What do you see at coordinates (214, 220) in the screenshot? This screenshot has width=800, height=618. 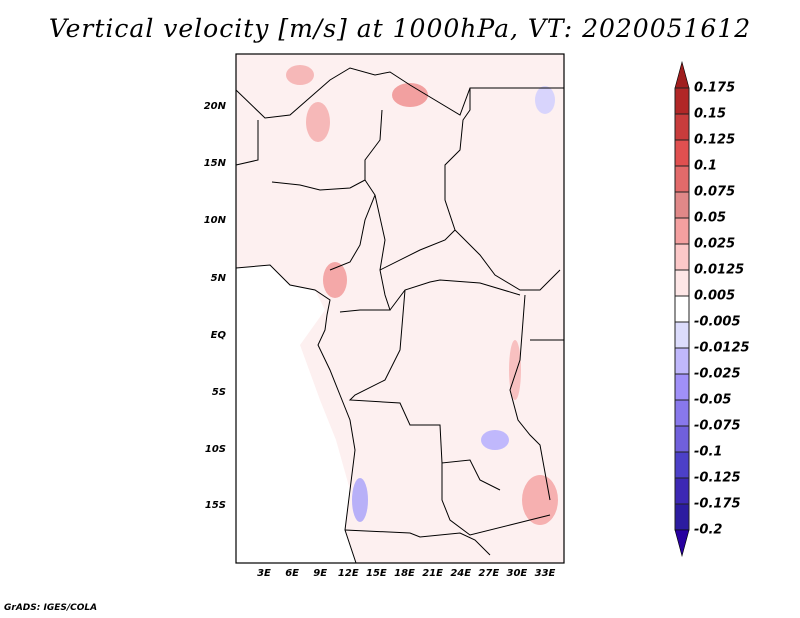 I see `lat-tick-label: 10N` at bounding box center [214, 220].